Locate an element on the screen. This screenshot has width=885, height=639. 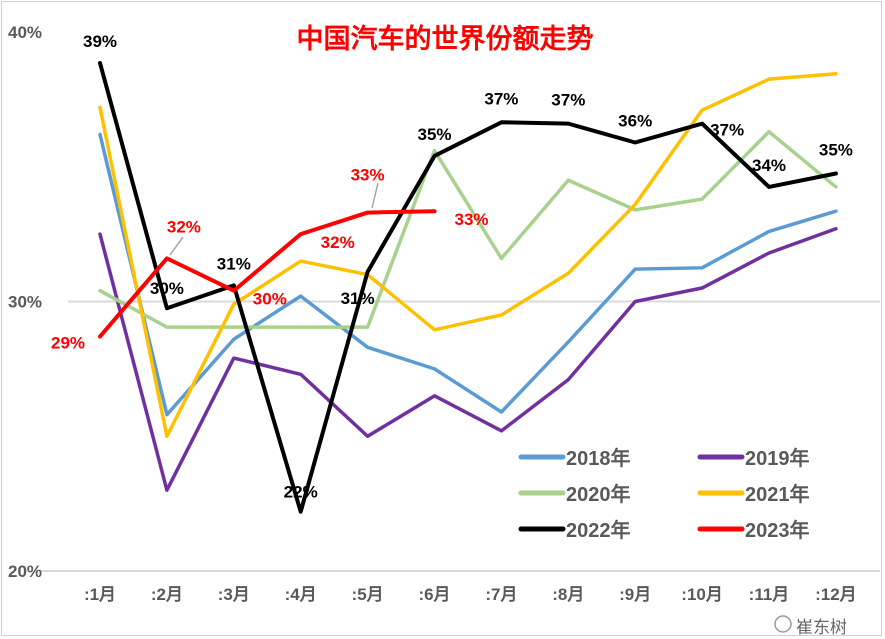
x-tick-label: :8月 is located at coordinates (568, 594).